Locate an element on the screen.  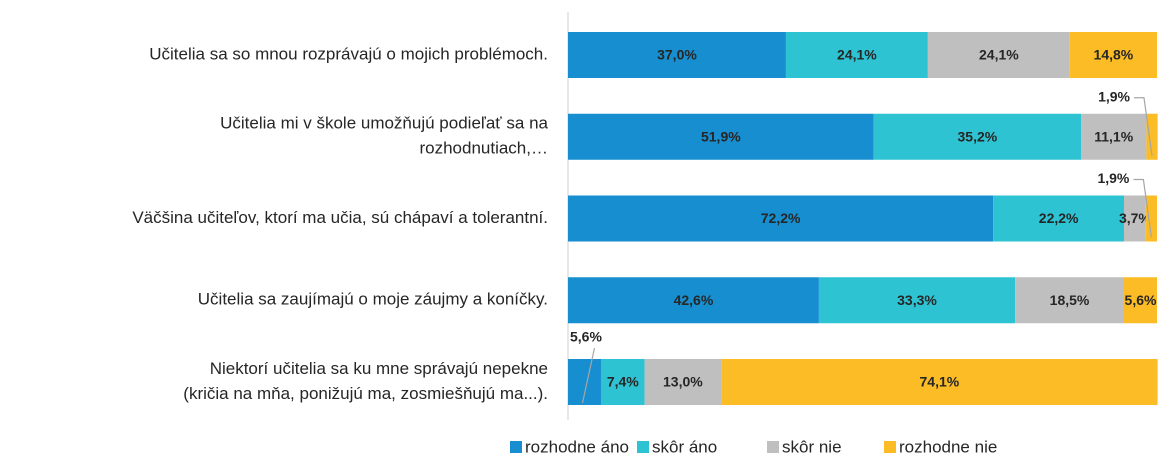
legend-label: skôr áno is located at coordinates (684, 446).